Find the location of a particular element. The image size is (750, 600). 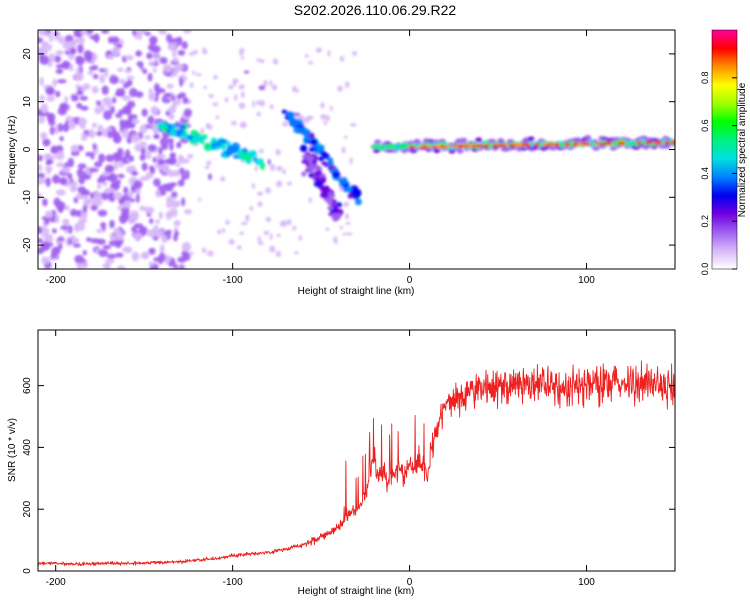

colorbar-tick-label: 0.6 is located at coordinates (705, 125).